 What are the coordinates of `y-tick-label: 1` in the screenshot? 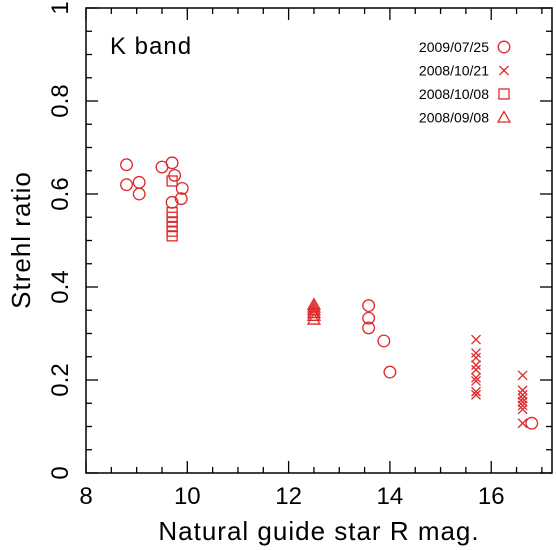 It's located at (60, 7).